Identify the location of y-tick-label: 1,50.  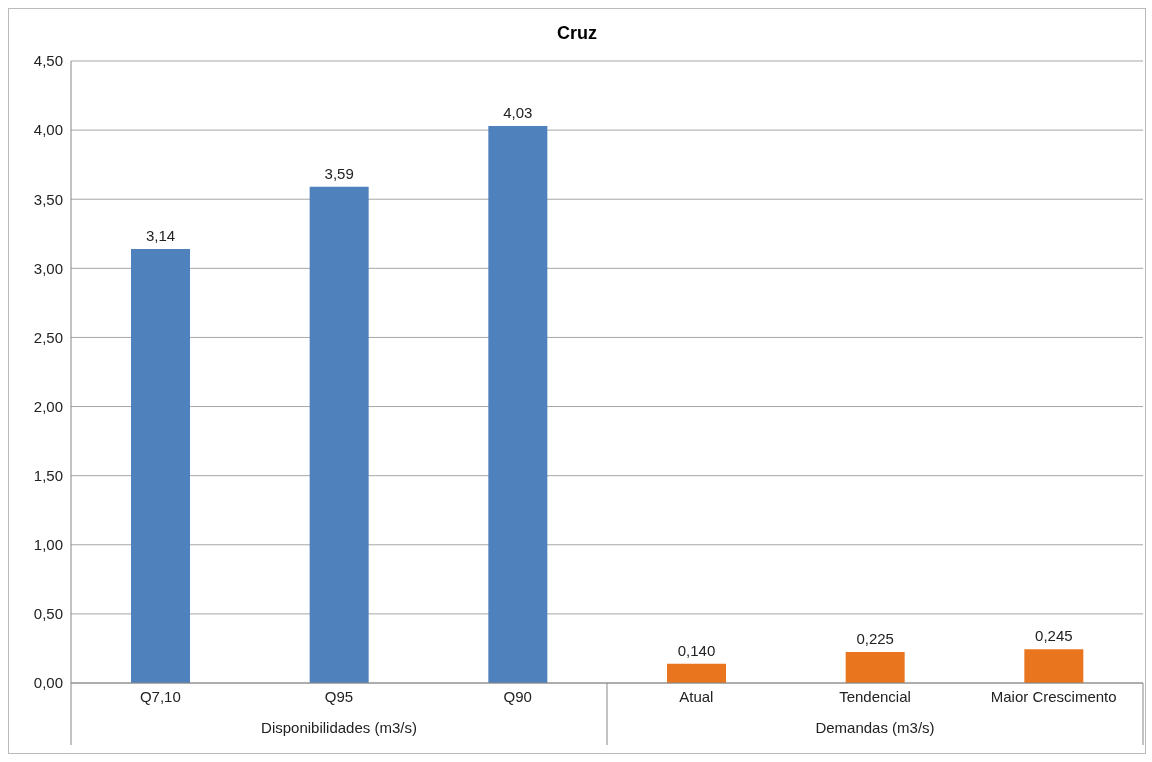
(48, 475).